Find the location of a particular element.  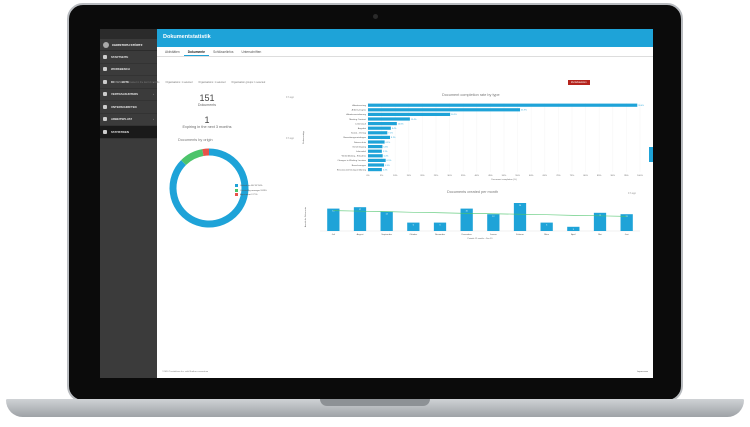

x-axis-label: Document completion (%) is located at coordinates (503, 179).